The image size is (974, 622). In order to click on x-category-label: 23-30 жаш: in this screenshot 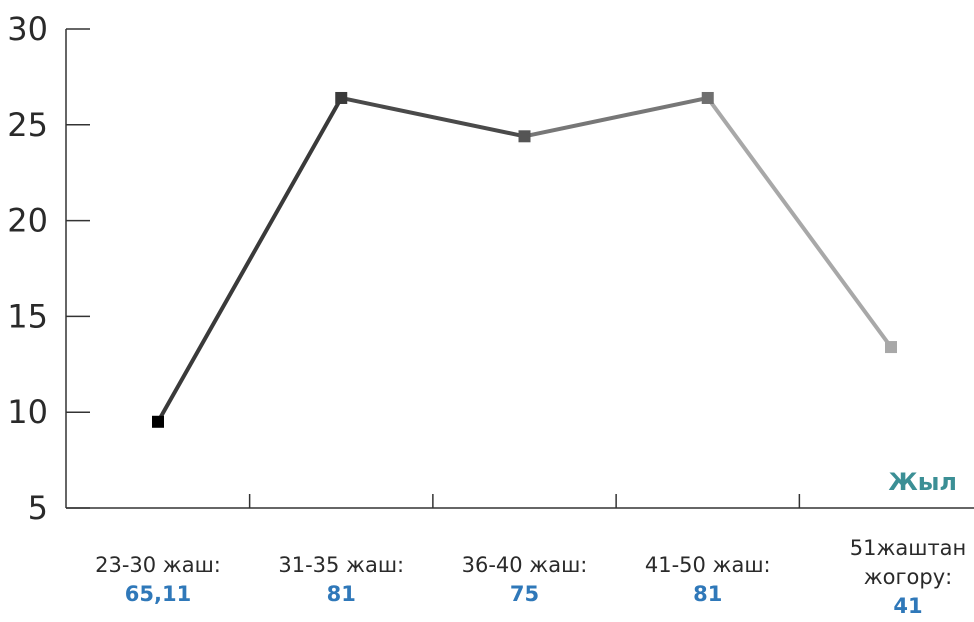, I will do `click(158, 565)`.